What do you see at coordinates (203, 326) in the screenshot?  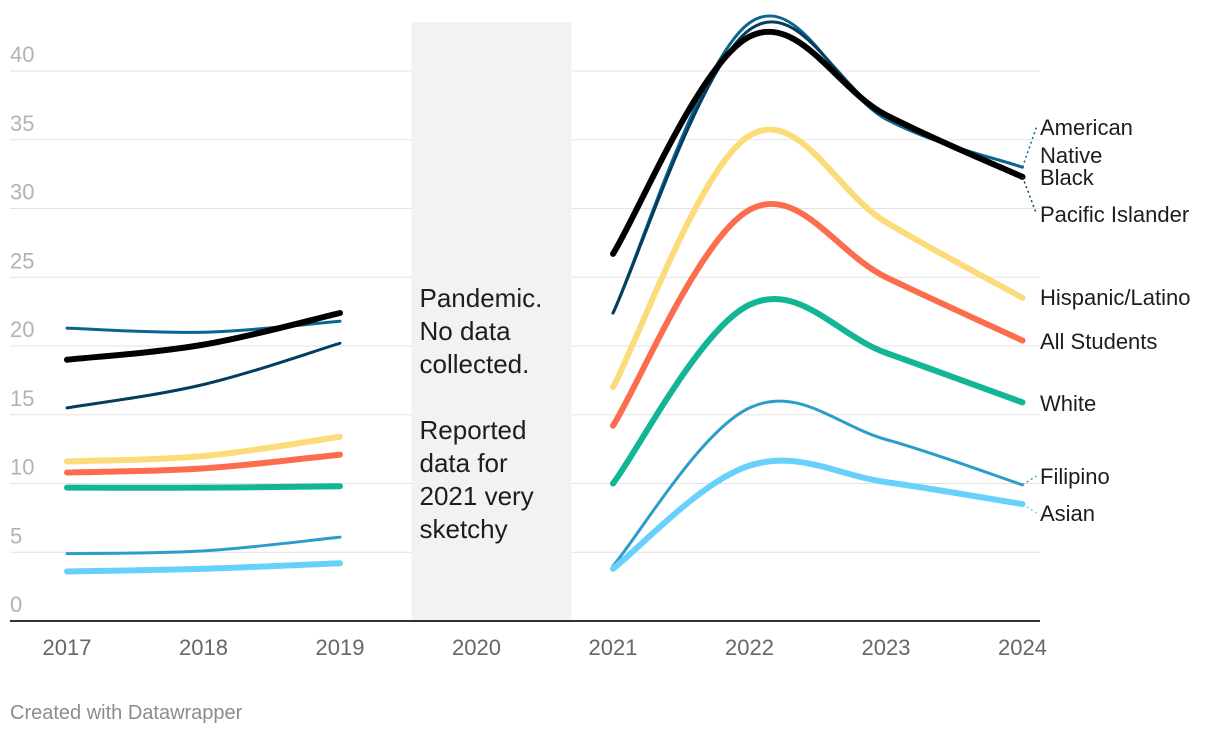 I see `series-line-american-native` at bounding box center [203, 326].